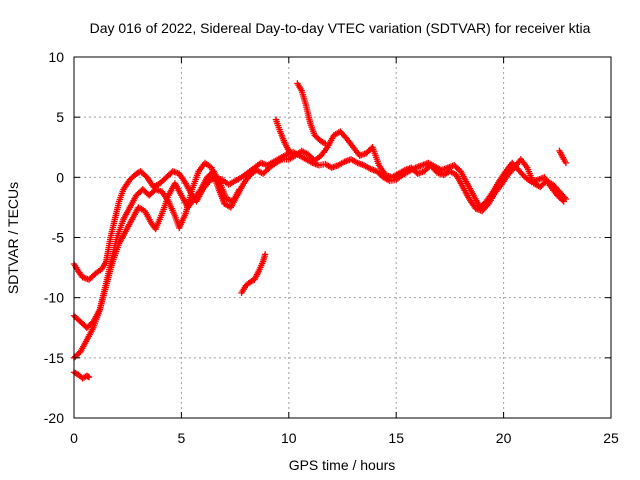 This screenshot has height=480, width=640. Describe the element at coordinates (239, 189) in the screenshot. I see `data-point-track-c` at that location.